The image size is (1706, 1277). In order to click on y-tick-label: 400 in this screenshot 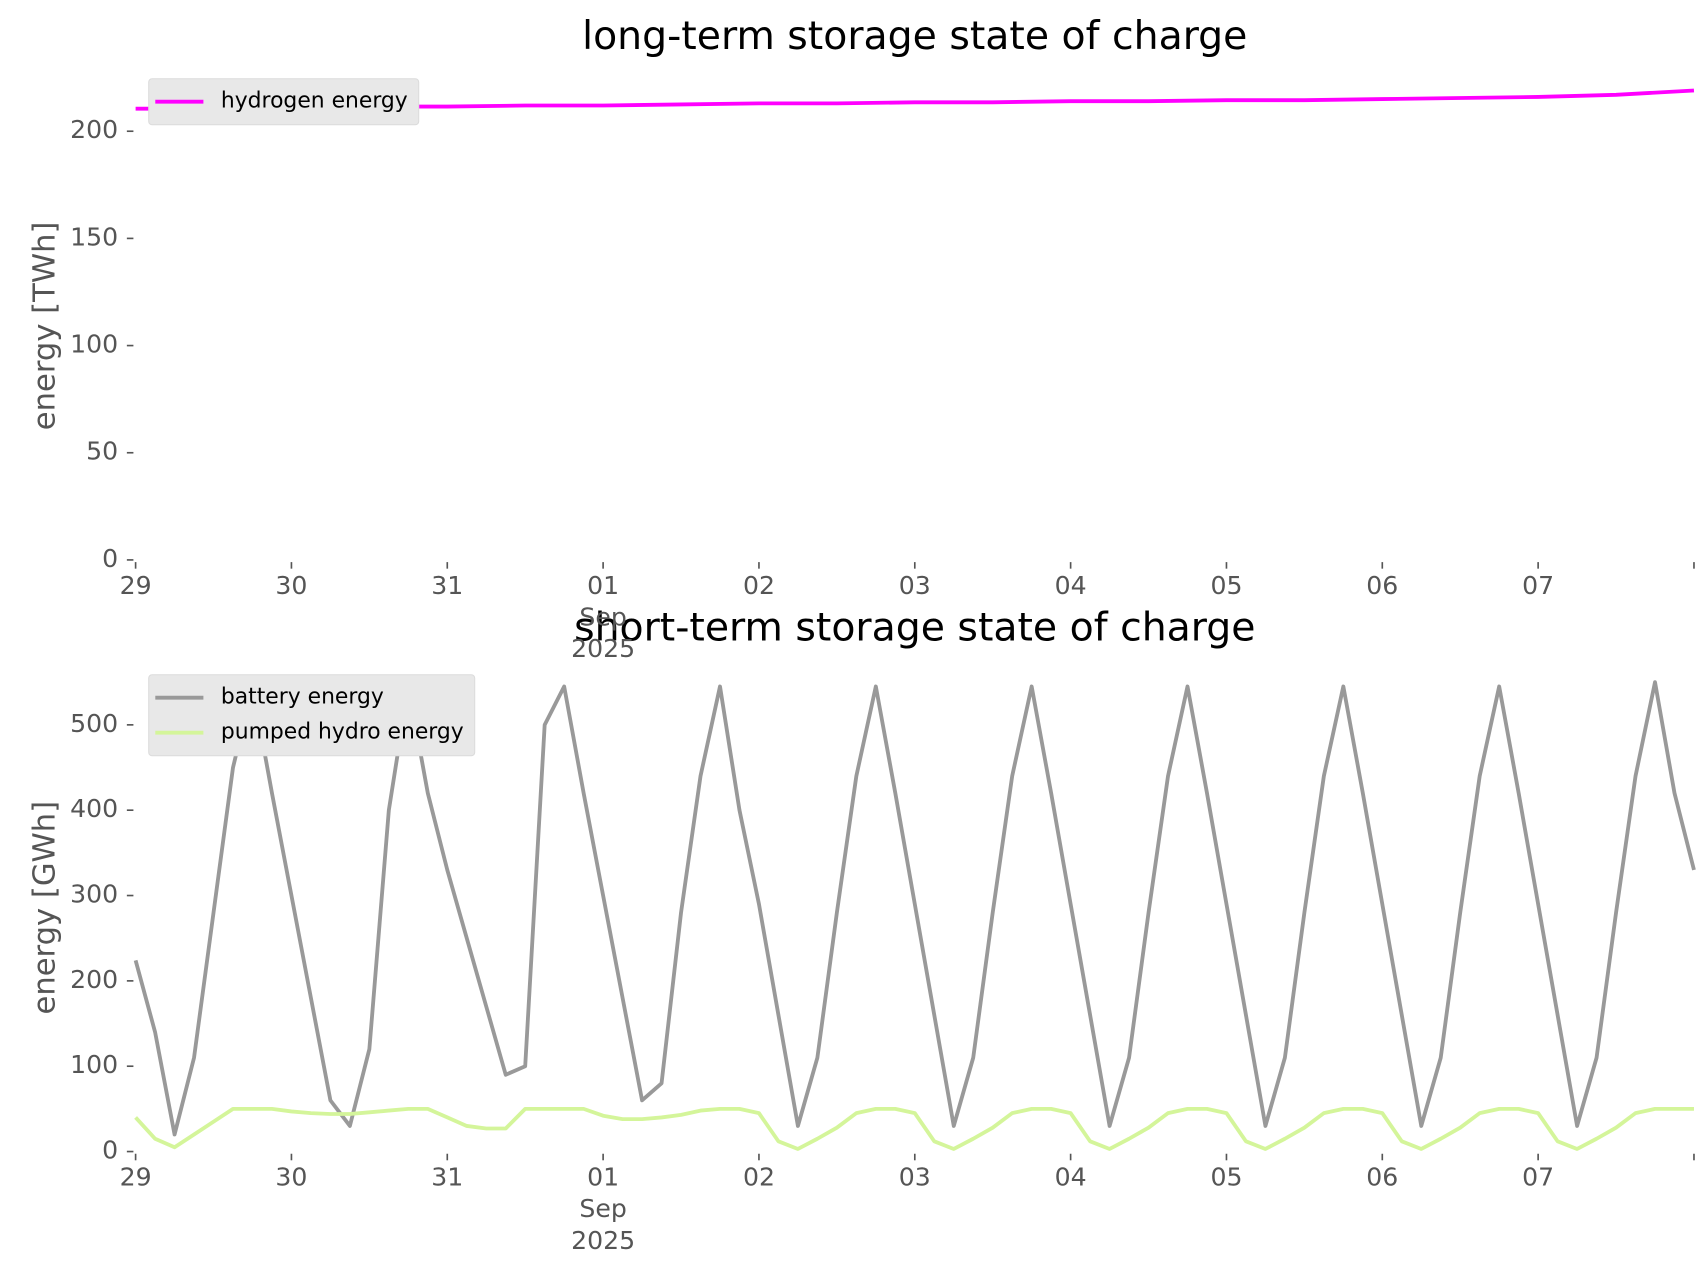, I will do `click(94, 808)`.